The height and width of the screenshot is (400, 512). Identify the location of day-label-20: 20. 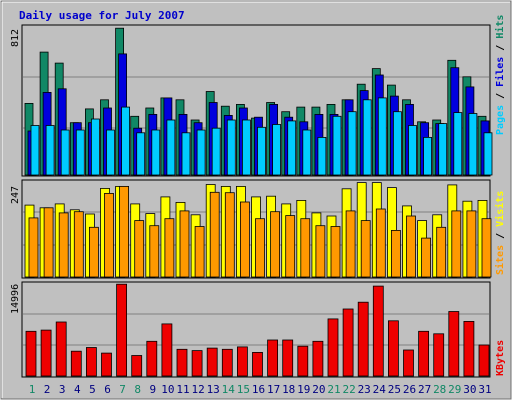
(318, 389).